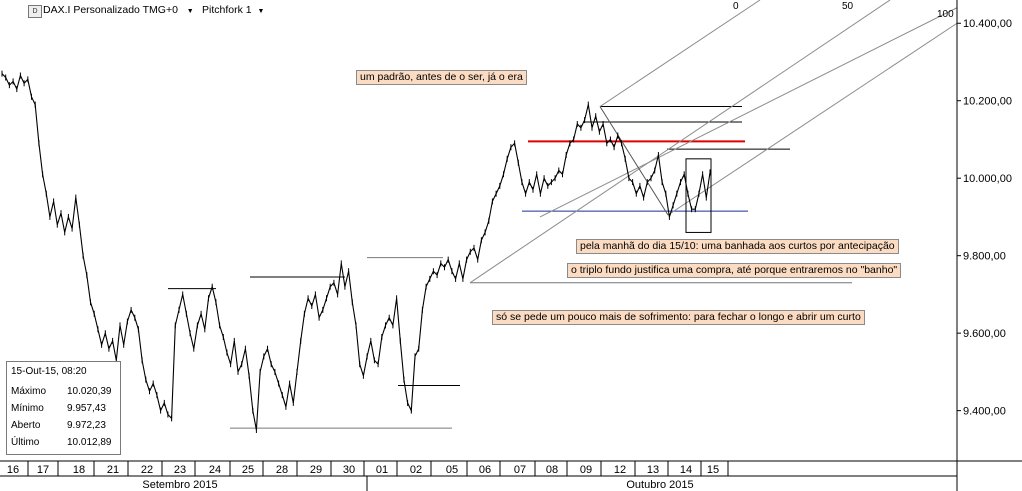 The image size is (1022, 491). I want to click on x-tick-label: 30, so click(349, 470).